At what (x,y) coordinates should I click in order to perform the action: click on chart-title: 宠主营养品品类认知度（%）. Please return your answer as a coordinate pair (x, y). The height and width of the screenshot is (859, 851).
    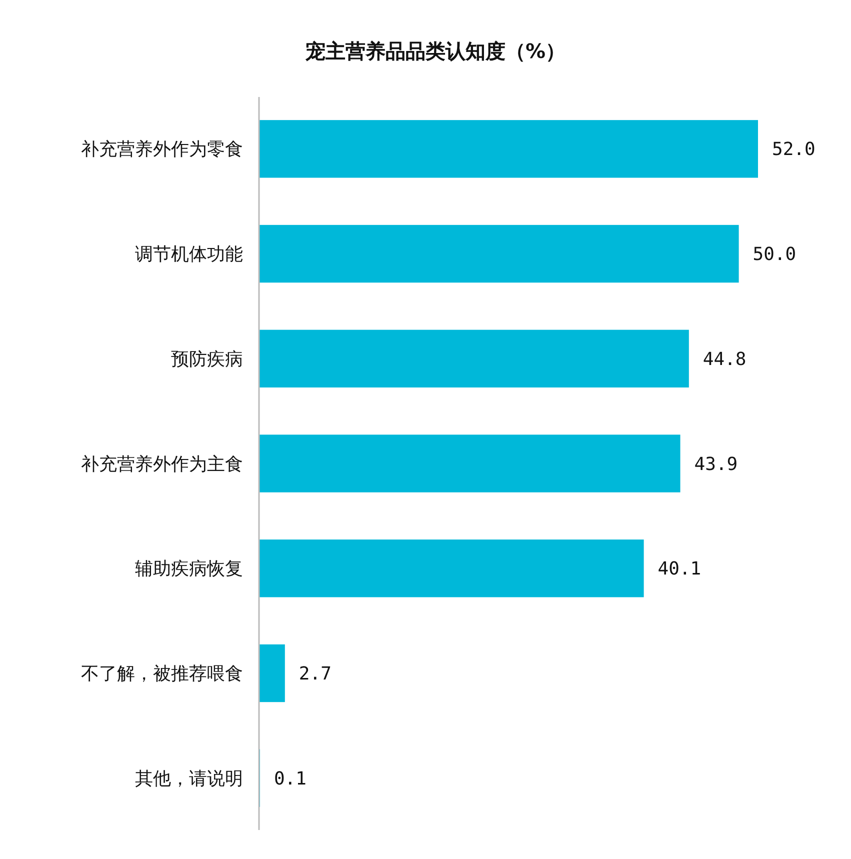
    Looking at the image, I should click on (435, 51).